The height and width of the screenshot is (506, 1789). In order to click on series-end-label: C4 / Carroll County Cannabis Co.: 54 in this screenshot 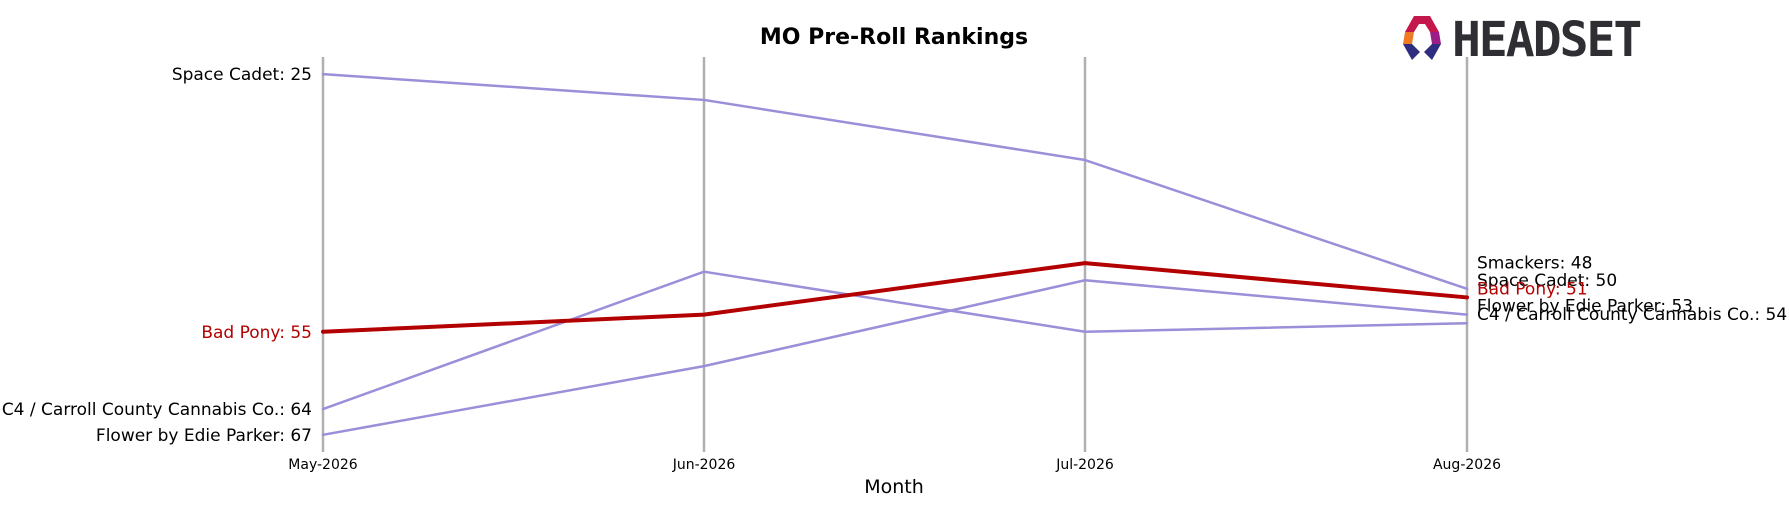, I will do `click(1632, 315)`.